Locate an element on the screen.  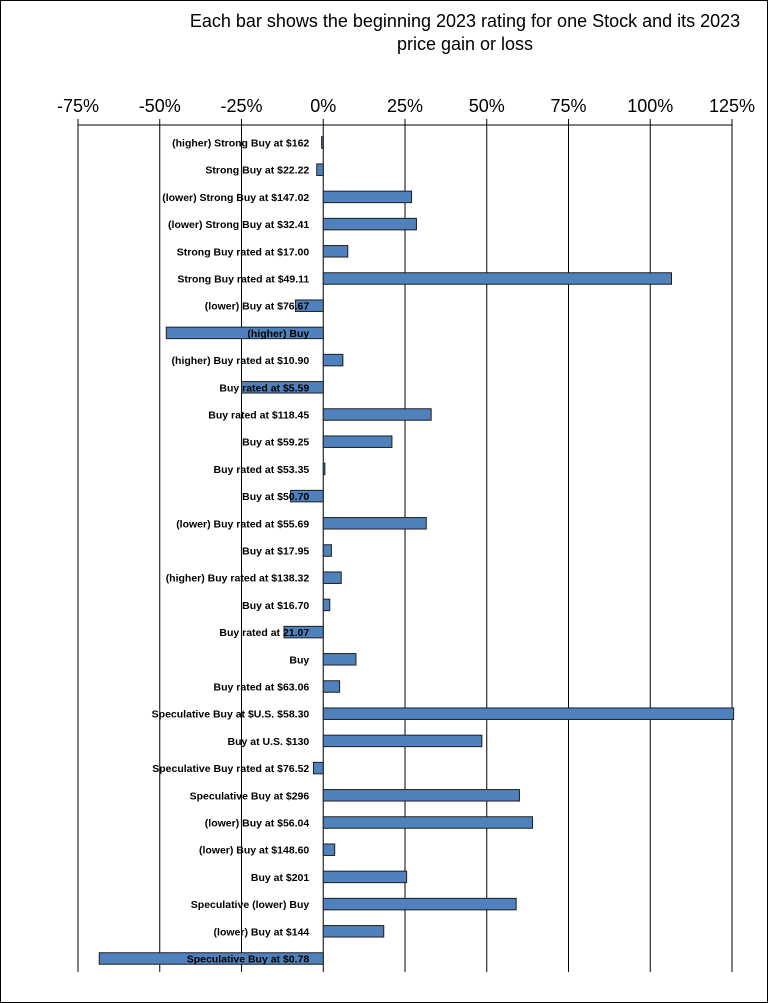
category-label: (higher) Strong Buy at $162 is located at coordinates (240, 144).